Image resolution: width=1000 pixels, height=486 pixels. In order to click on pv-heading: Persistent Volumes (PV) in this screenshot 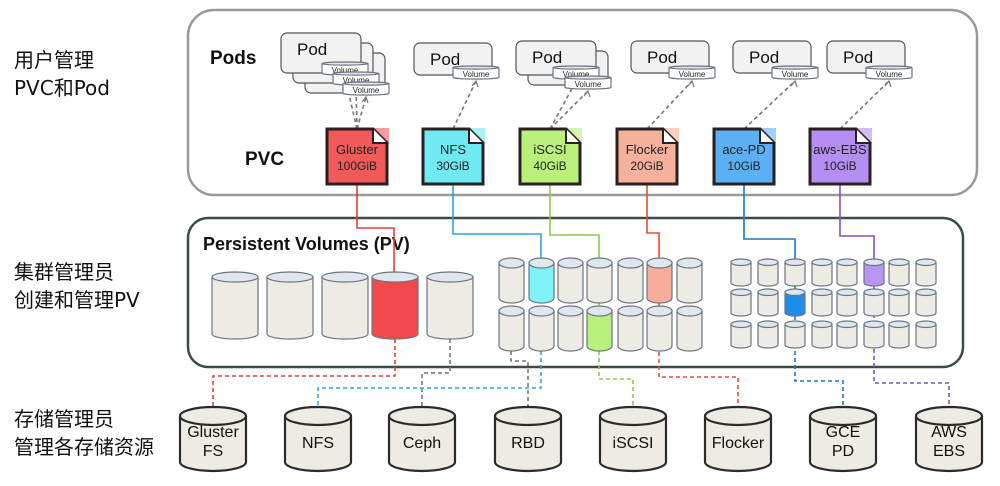, I will do `click(306, 244)`.